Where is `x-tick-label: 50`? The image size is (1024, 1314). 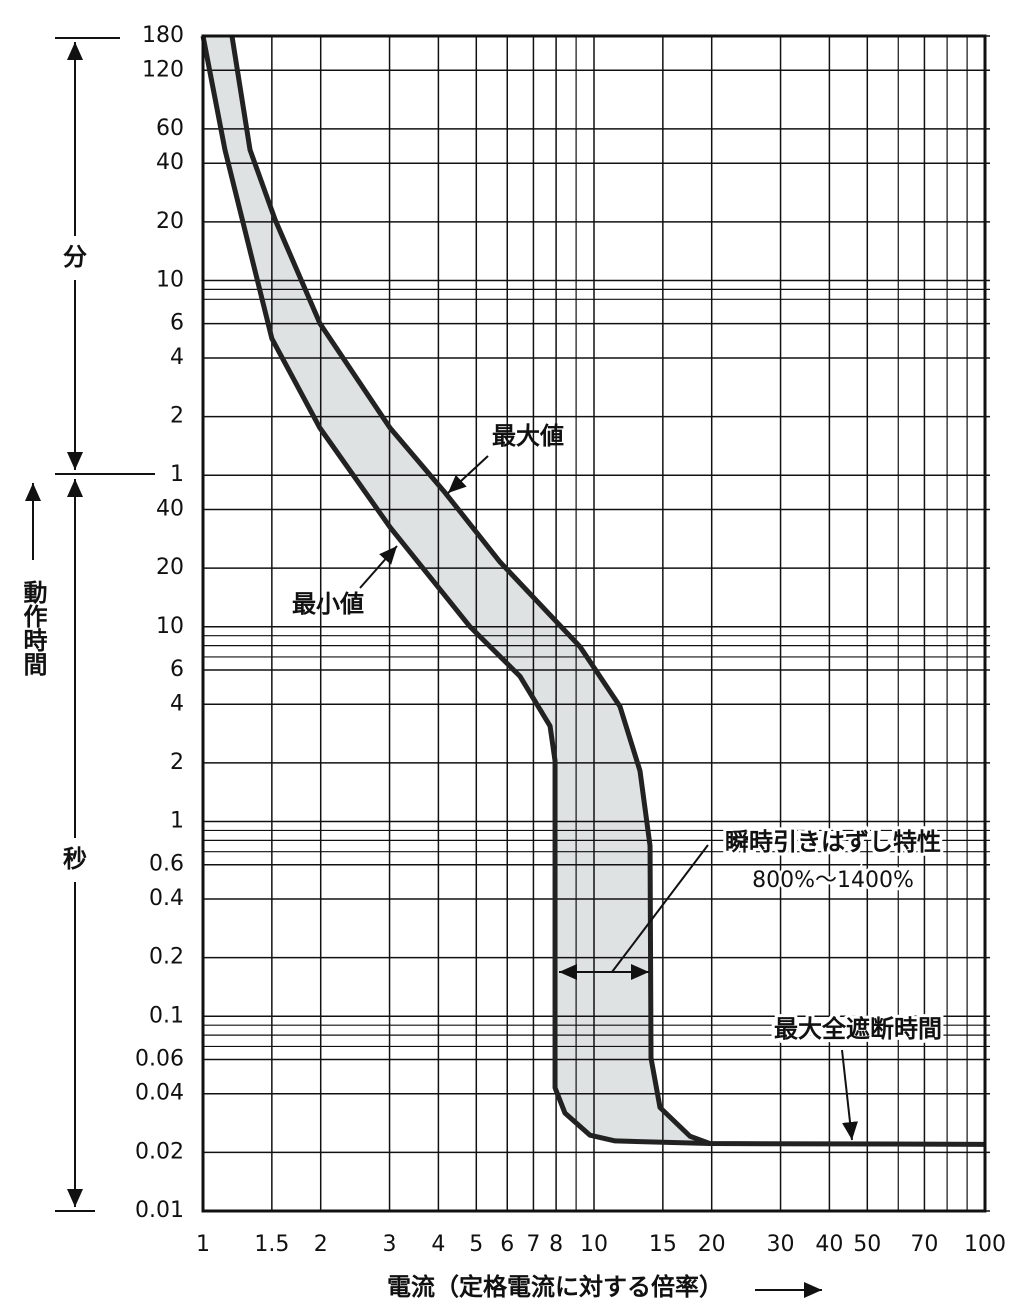
x-tick-label: 50 is located at coordinates (867, 1244).